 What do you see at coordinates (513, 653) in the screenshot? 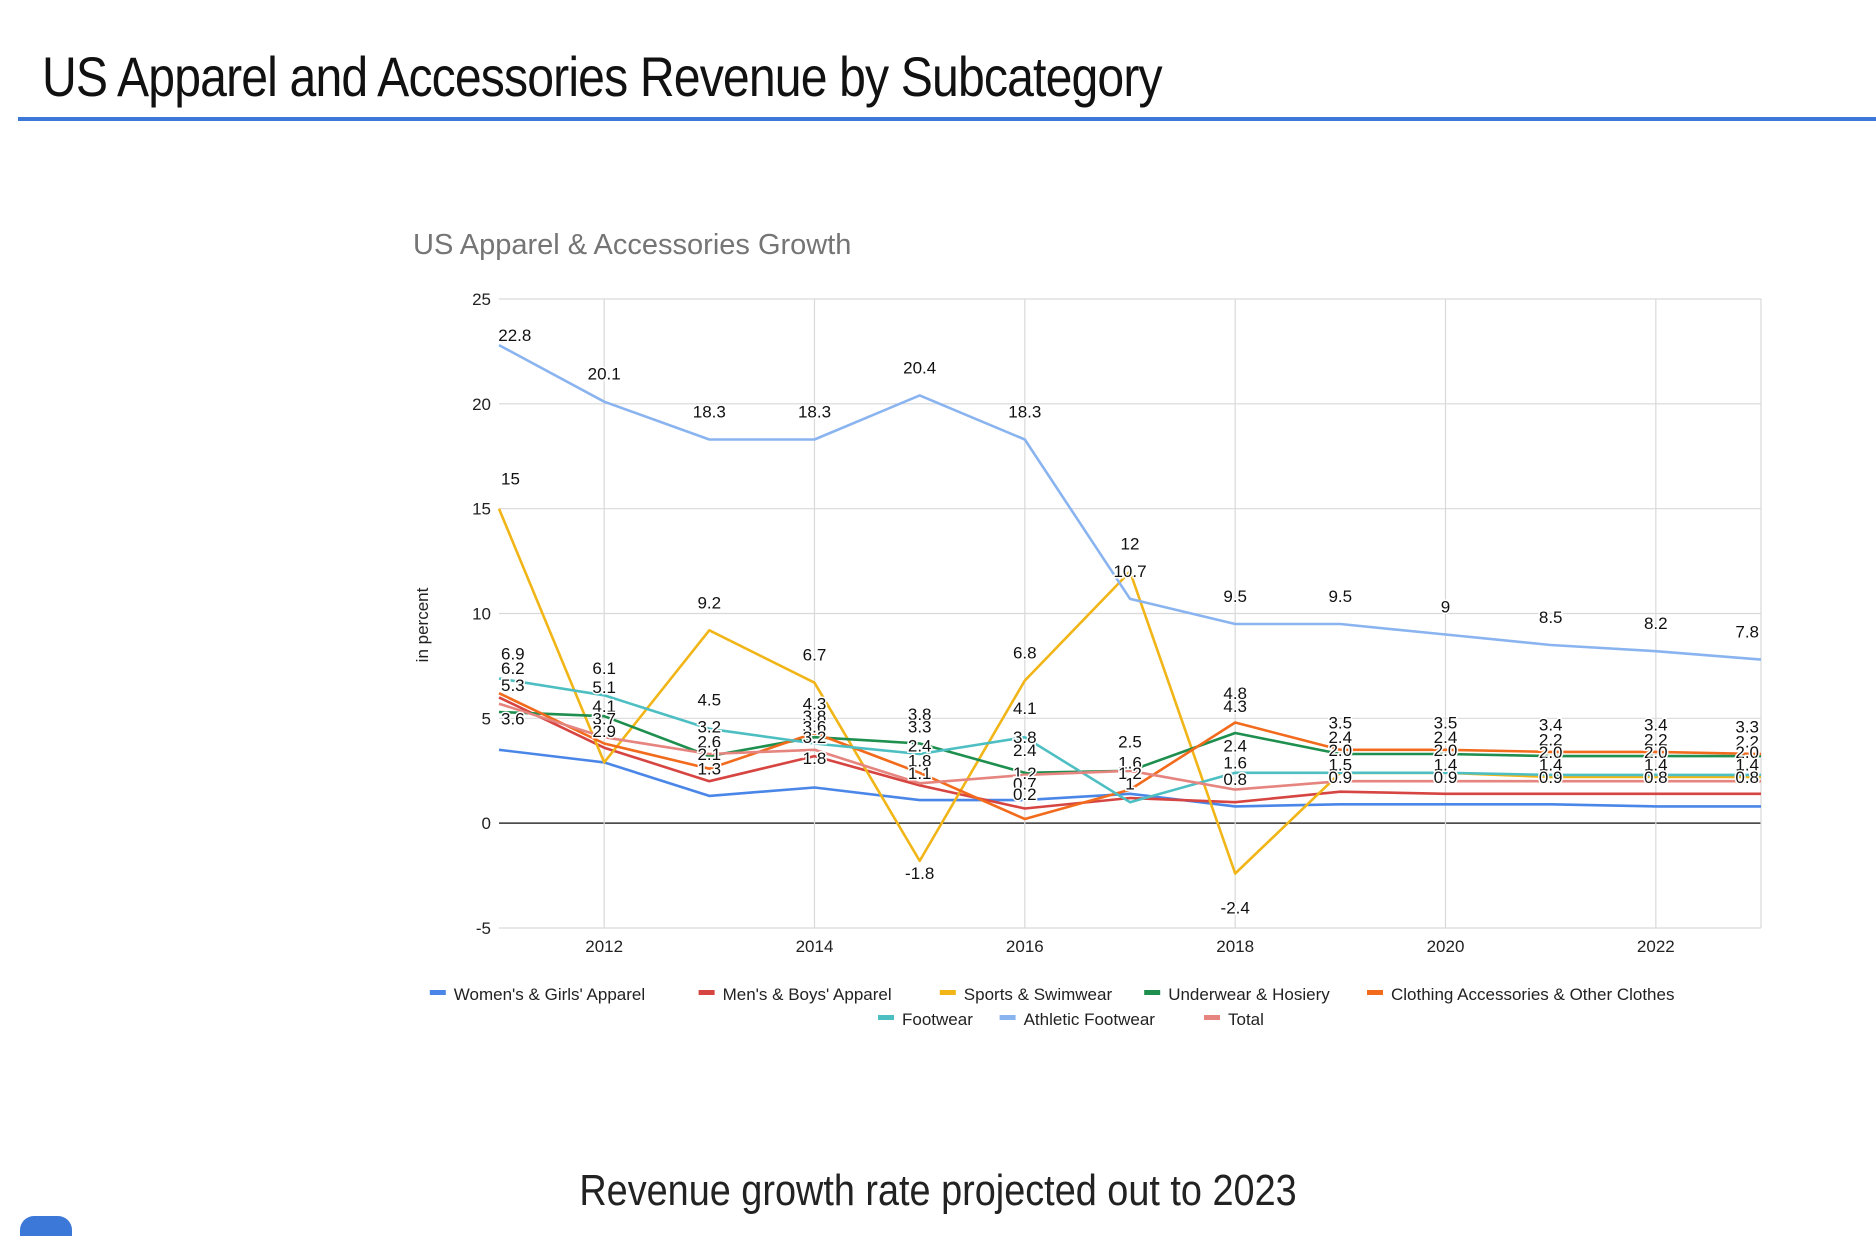
I see `data-label: 6.9` at bounding box center [513, 653].